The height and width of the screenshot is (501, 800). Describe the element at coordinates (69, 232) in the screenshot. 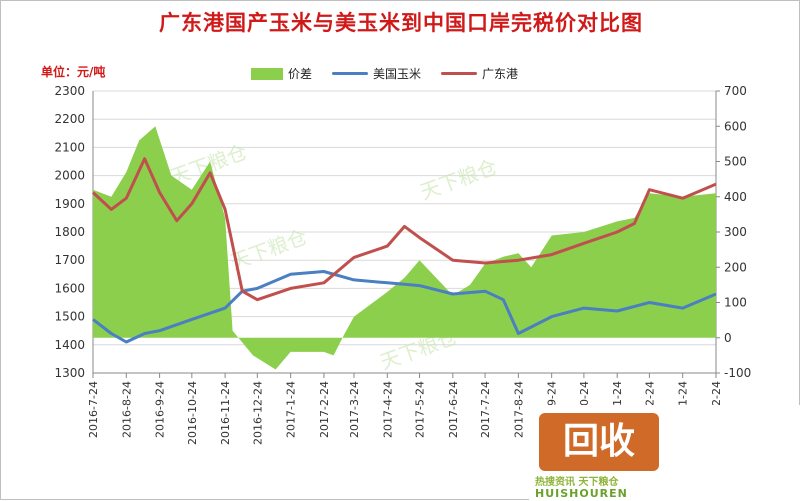

I see `y-tick-label: 1800` at that location.